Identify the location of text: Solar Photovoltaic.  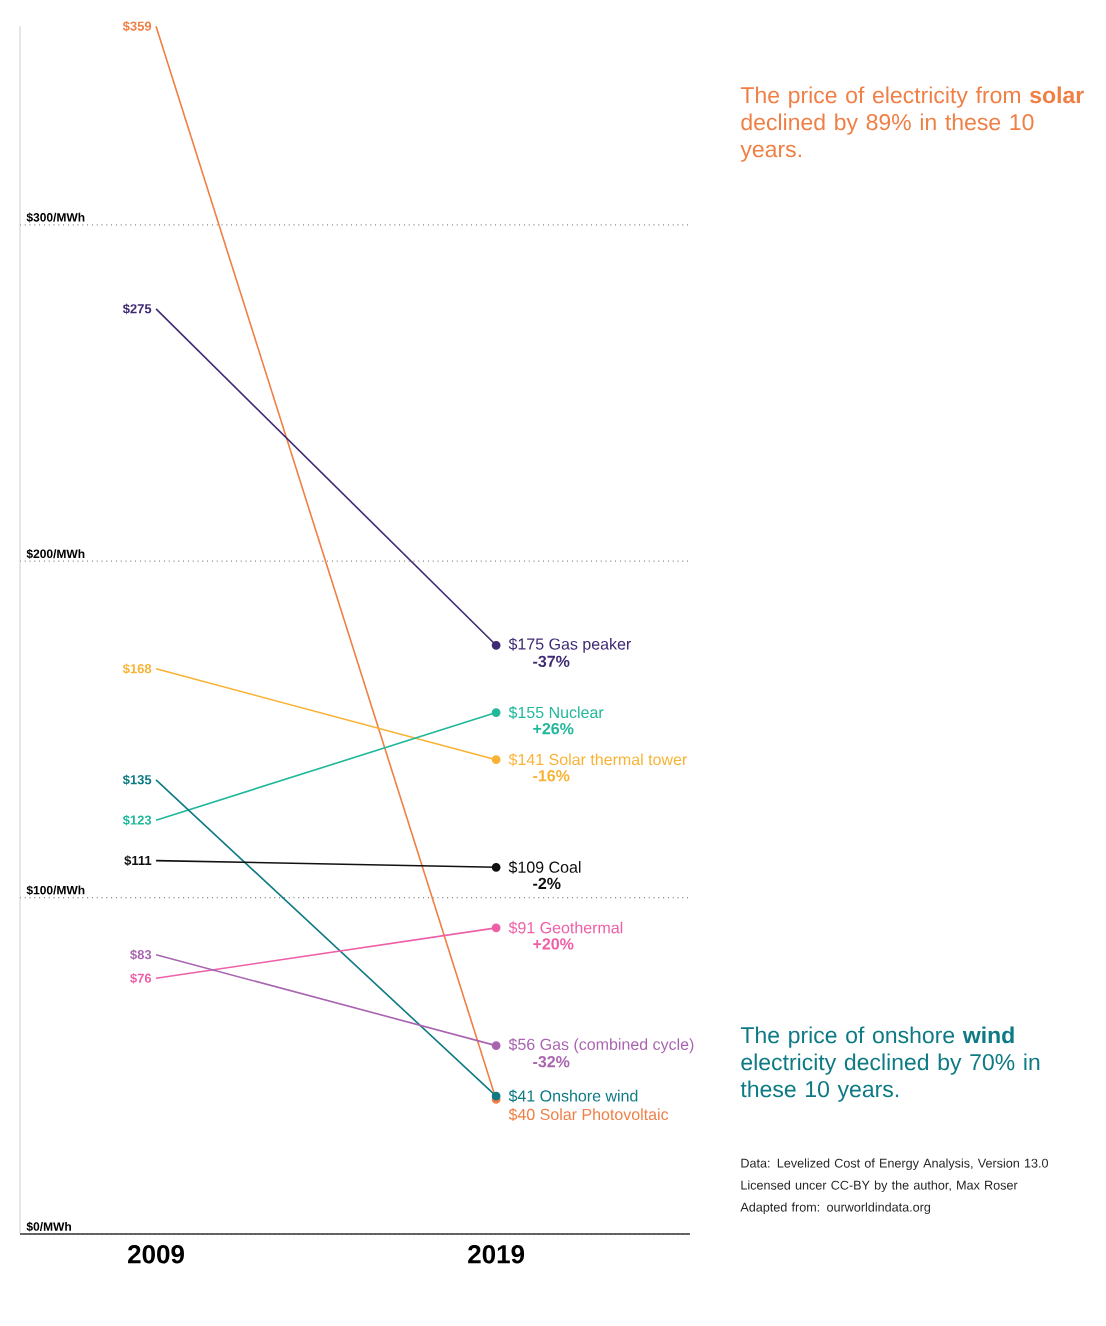
(604, 1114).